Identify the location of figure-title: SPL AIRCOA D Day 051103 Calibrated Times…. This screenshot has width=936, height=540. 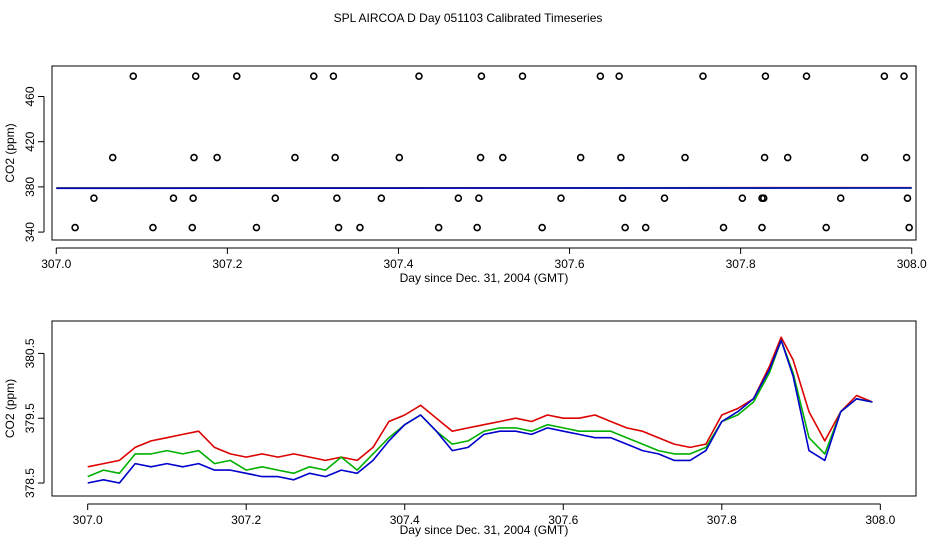
(468, 18).